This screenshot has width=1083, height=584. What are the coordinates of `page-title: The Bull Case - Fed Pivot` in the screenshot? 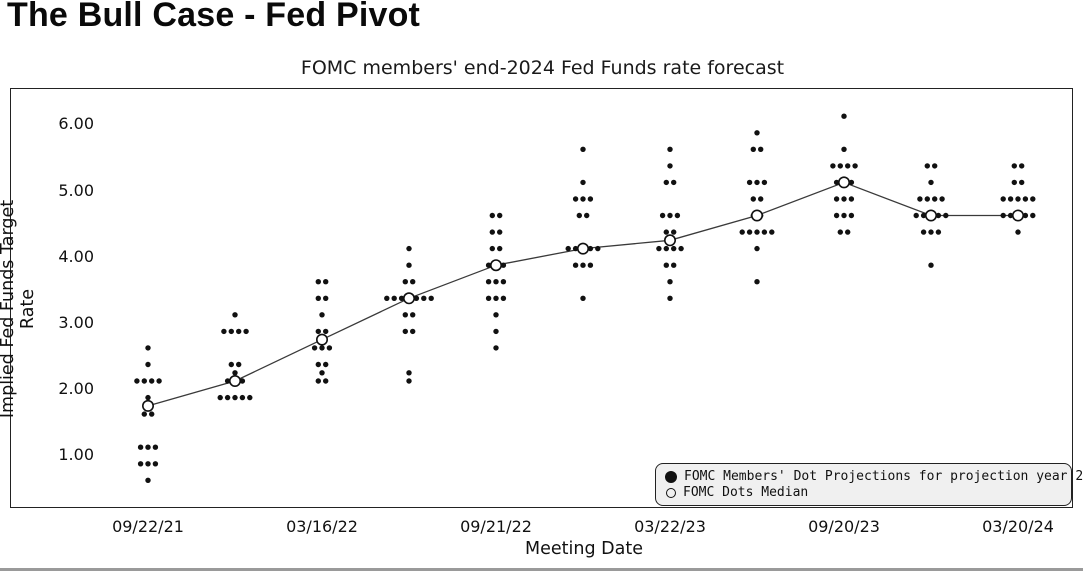 It's located at (214, 17).